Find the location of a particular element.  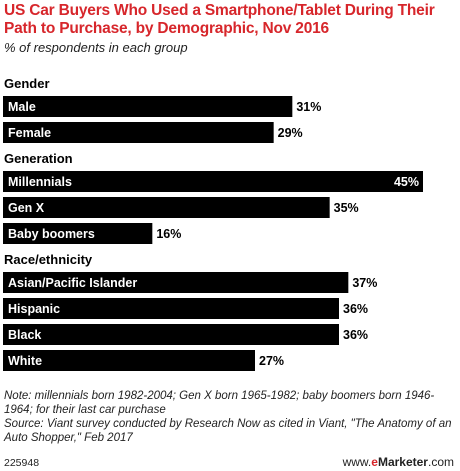

brand-suffix: .com is located at coordinates (440, 462).